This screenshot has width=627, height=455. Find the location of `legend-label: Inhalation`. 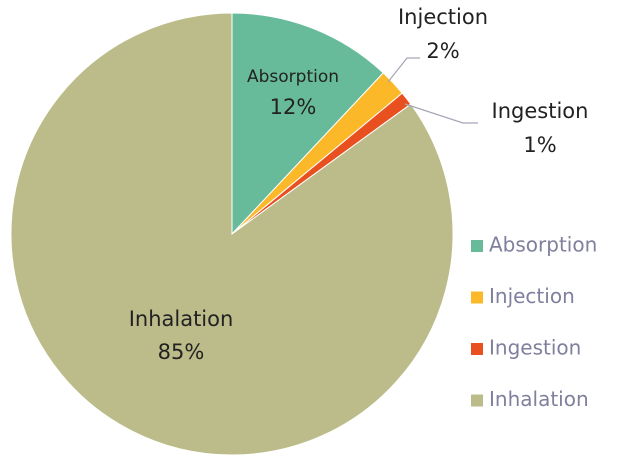

legend-label: Inhalation is located at coordinates (539, 399).